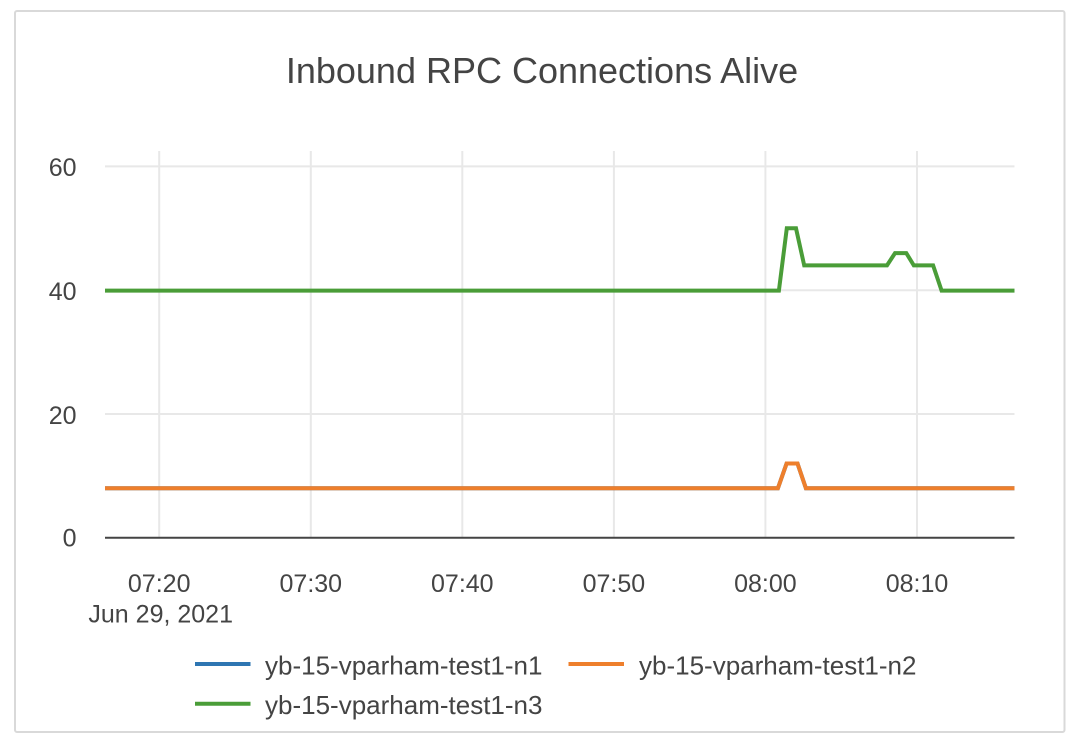 This screenshot has height=750, width=1074. What do you see at coordinates (70, 539) in the screenshot?
I see `svg-text: 0` at bounding box center [70, 539].